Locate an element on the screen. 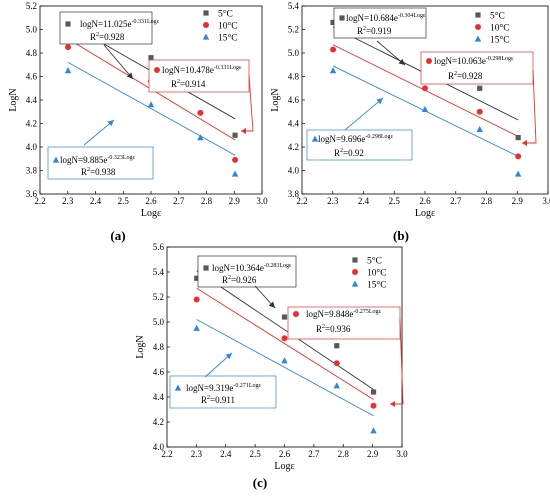  x-tick-label: 2.8 is located at coordinates (487, 201).